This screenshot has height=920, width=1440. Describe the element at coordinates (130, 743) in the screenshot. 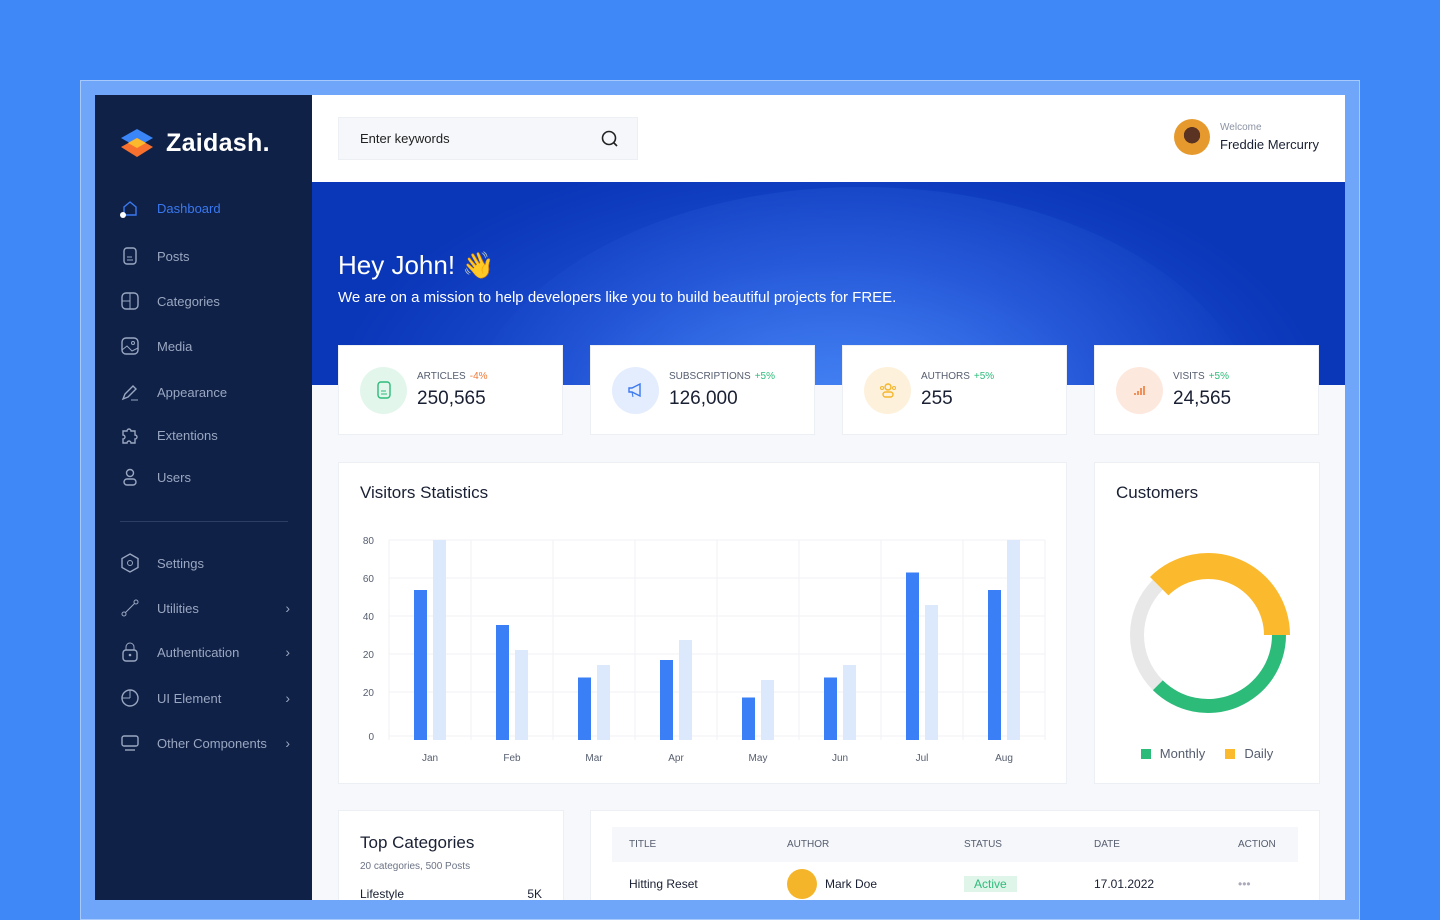

I see `monitor-icon` at that location.